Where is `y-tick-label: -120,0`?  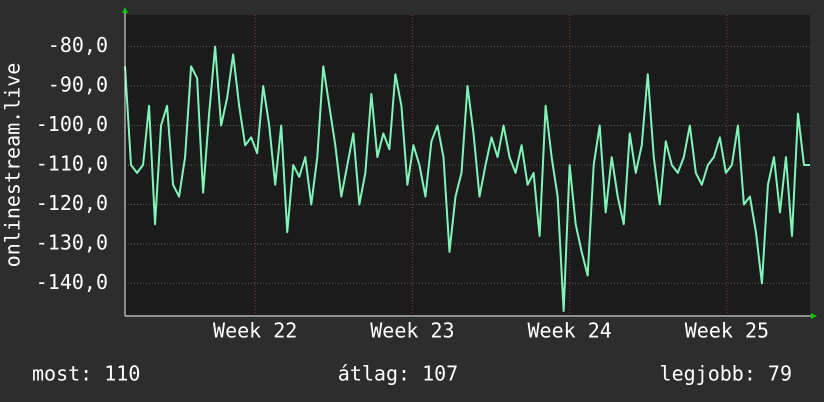
y-tick-label: -120,0 is located at coordinates (72, 203).